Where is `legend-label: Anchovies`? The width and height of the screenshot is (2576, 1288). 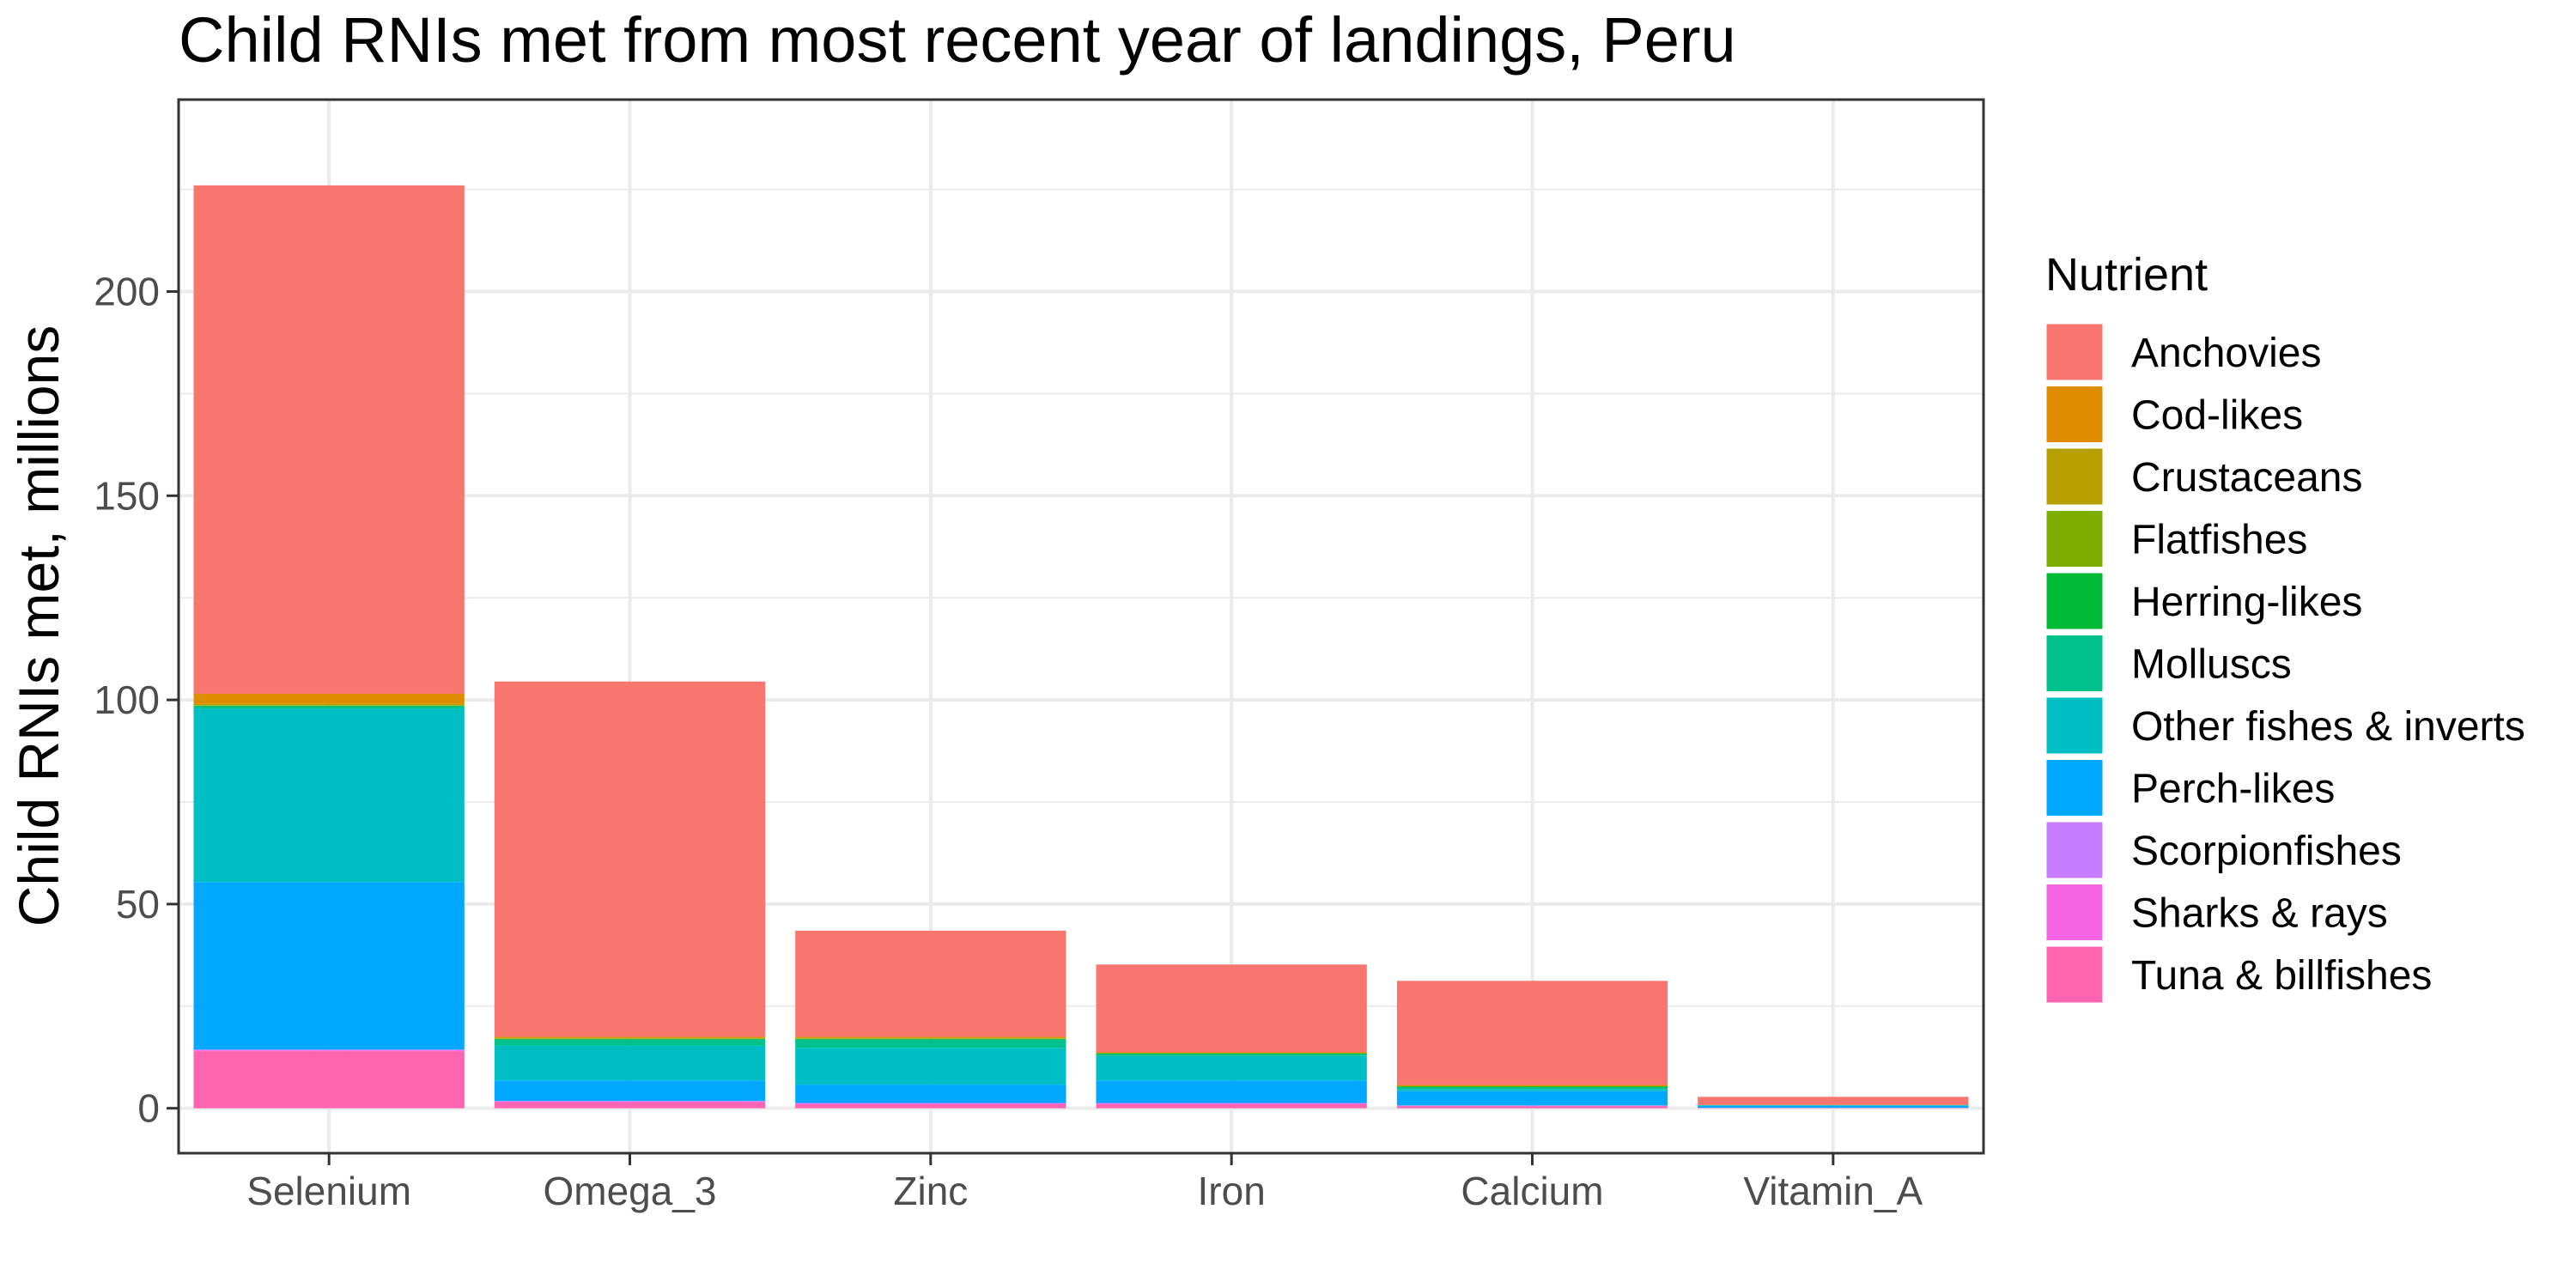 legend-label: Anchovies is located at coordinates (2226, 354).